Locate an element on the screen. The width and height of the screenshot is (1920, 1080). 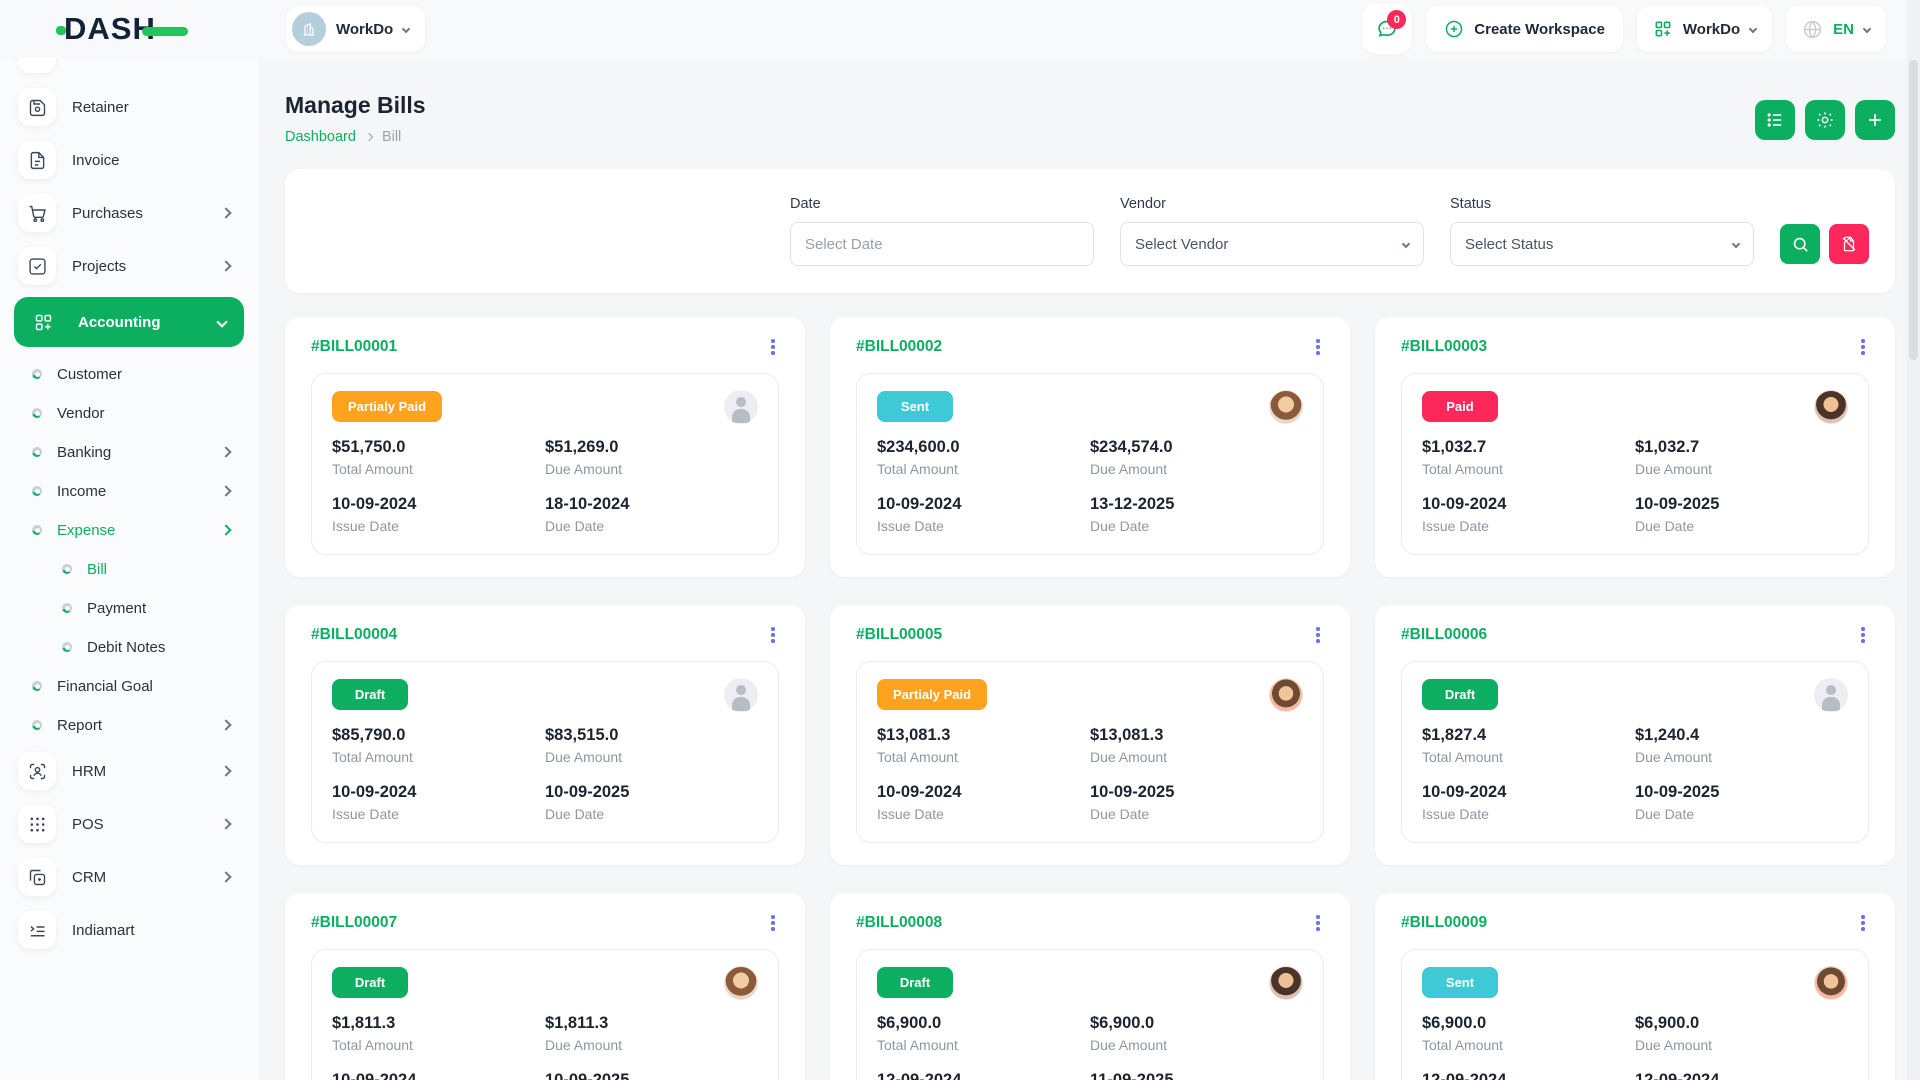
sidebar-item-expense: Expense is located at coordinates (131, 530).